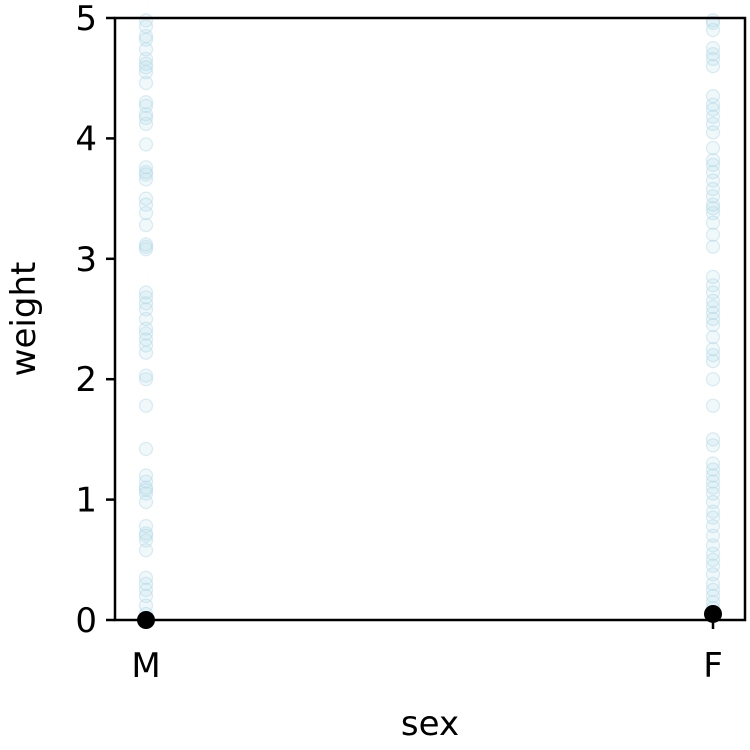  What do you see at coordinates (145, 666) in the screenshot?
I see `x-tick-label: M` at bounding box center [145, 666].